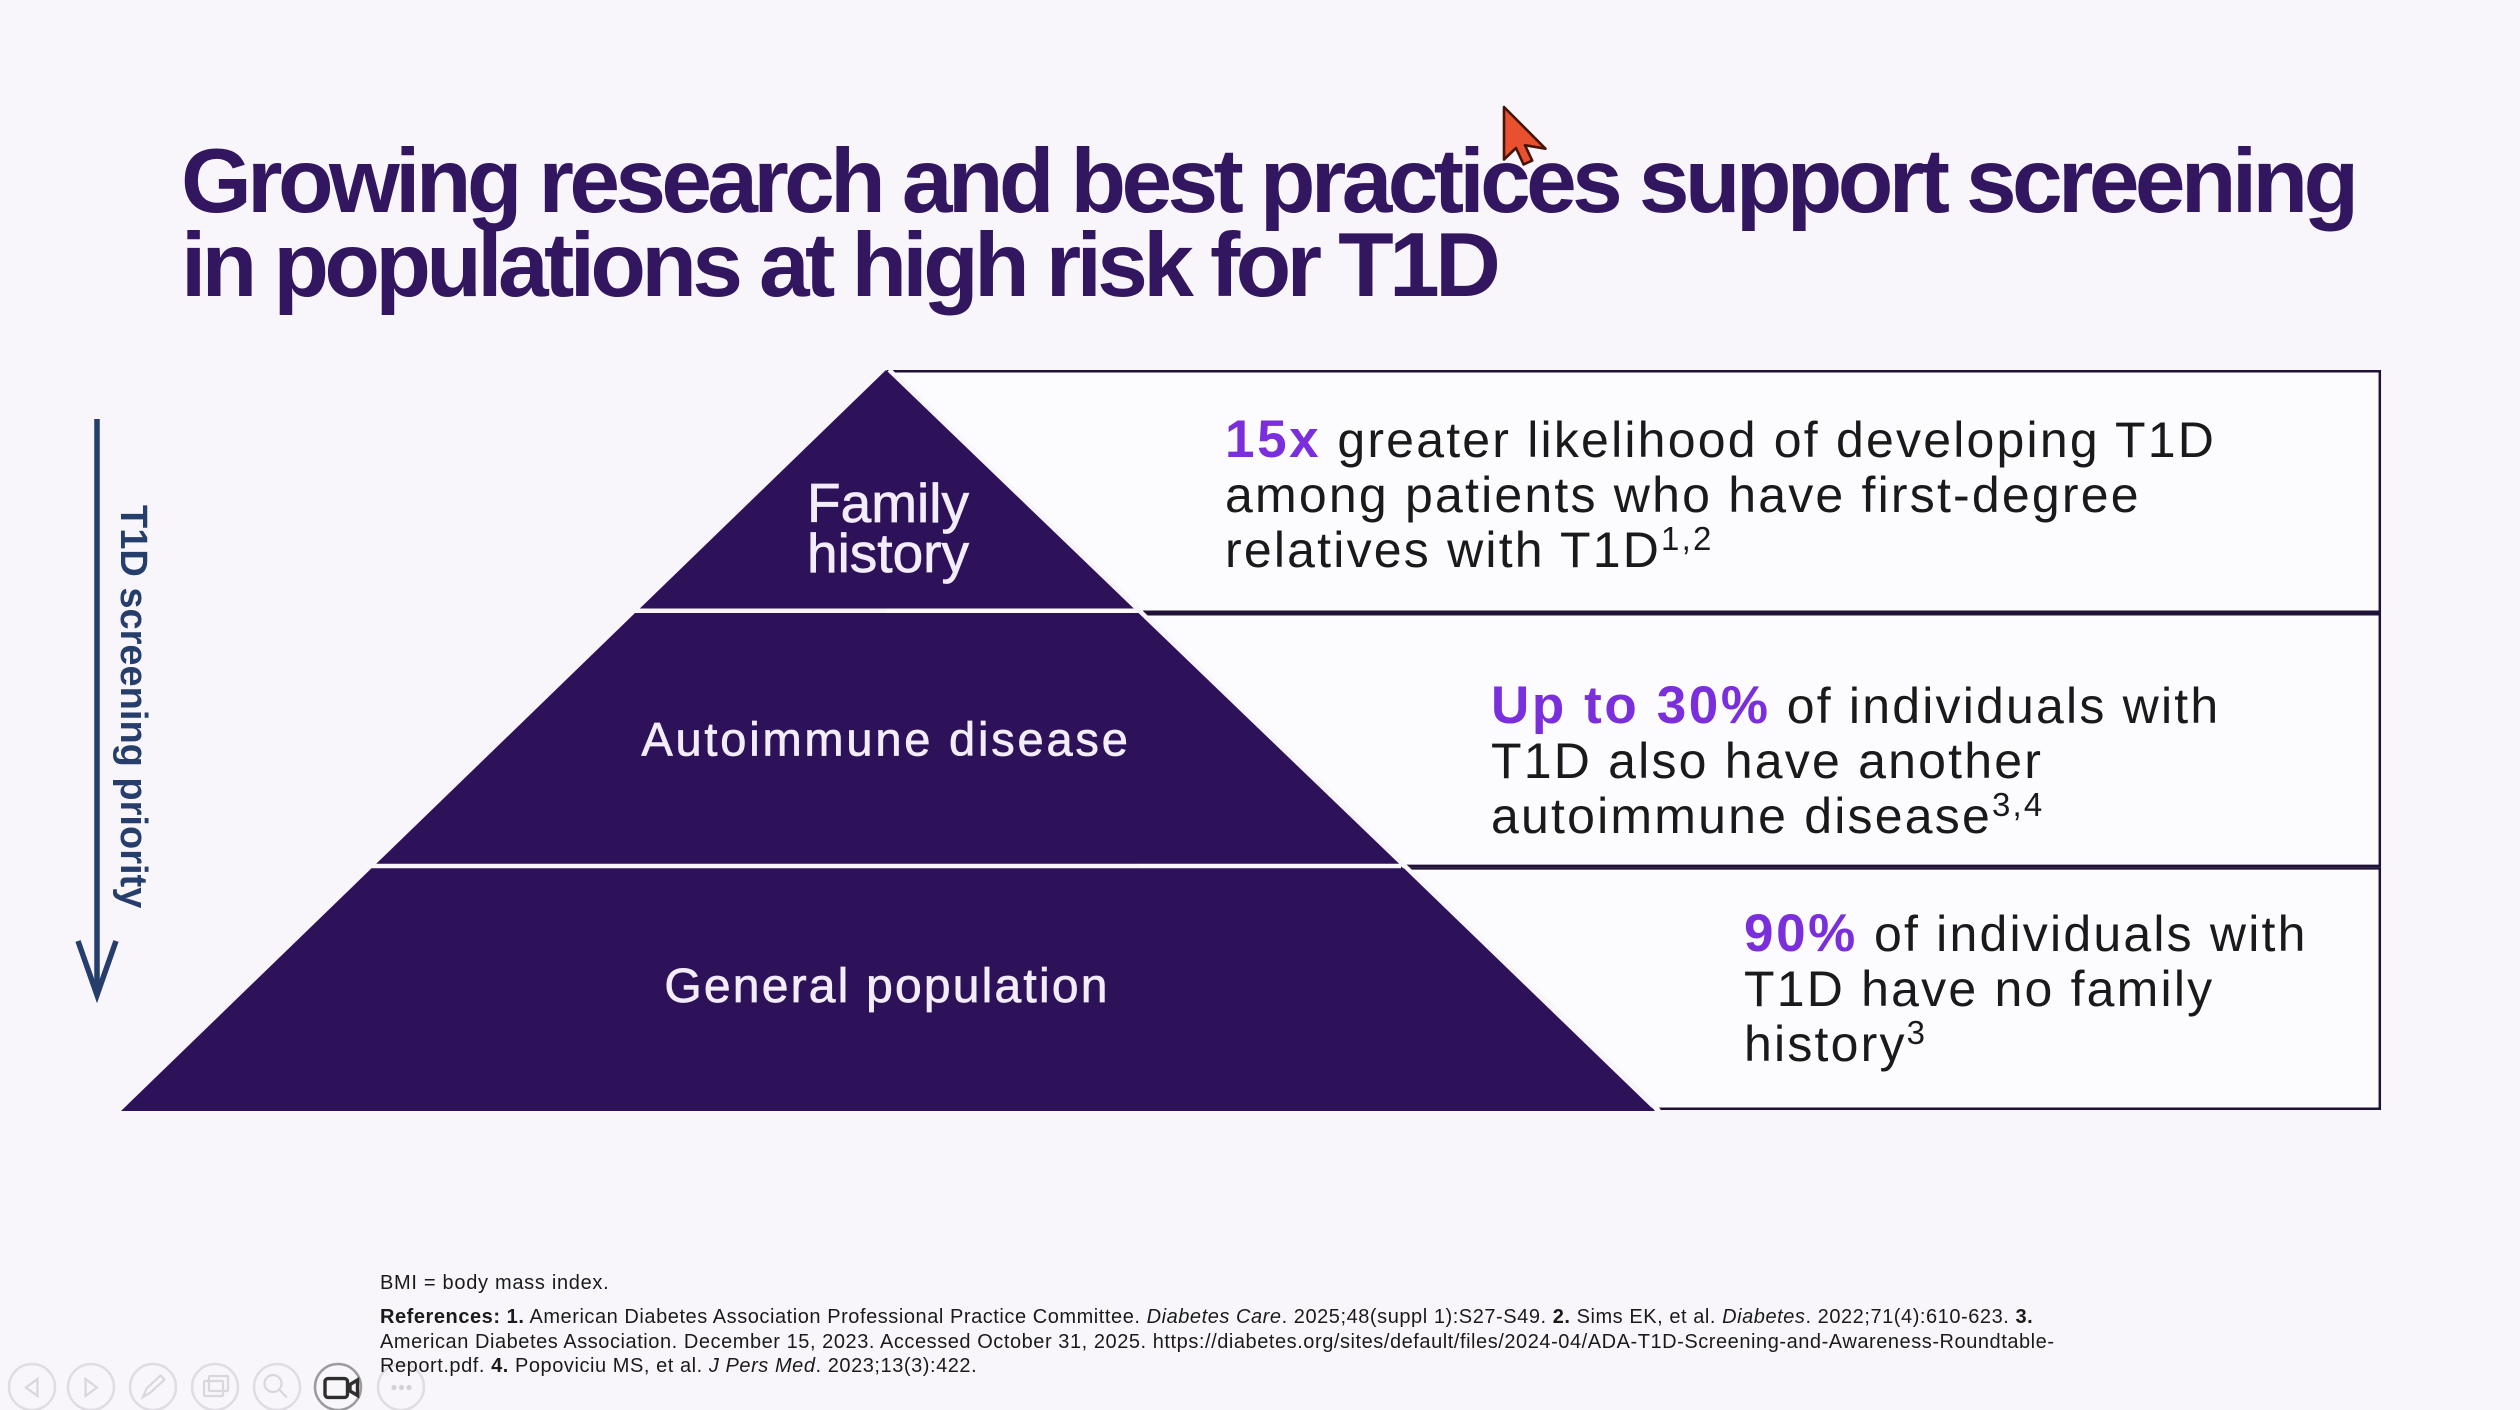 The image size is (2520, 1410). What do you see at coordinates (888, 553) in the screenshot?
I see `svg-text: history` at bounding box center [888, 553].